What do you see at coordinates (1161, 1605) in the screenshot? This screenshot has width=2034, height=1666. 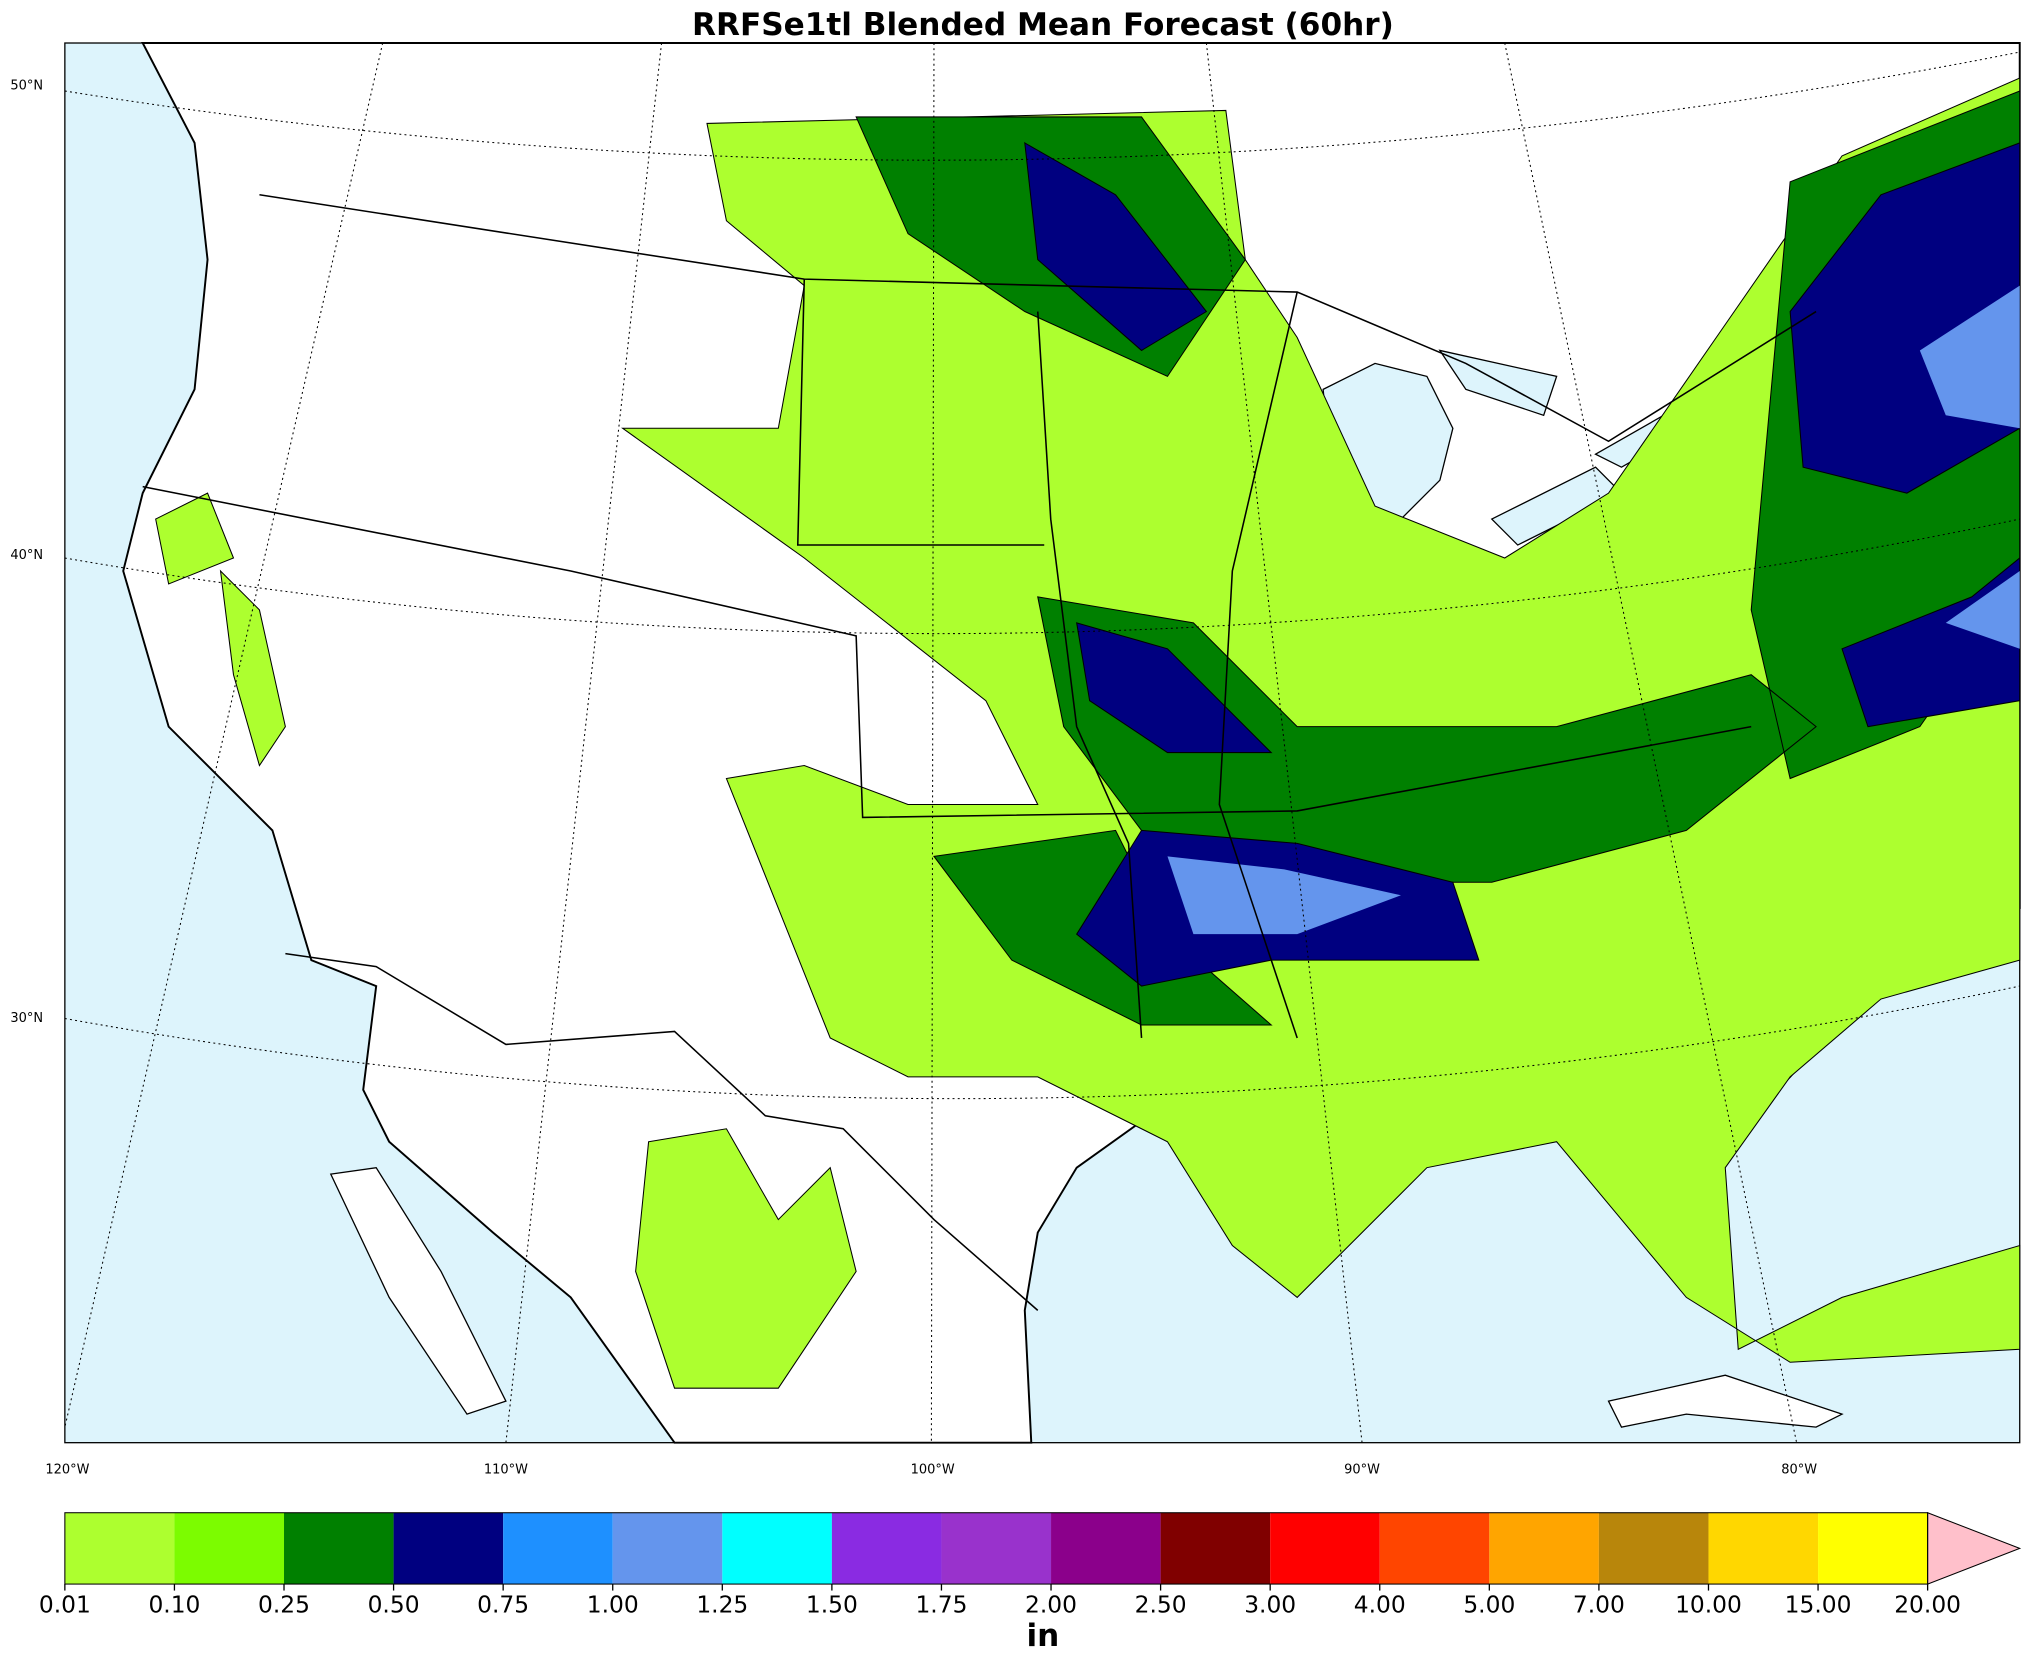 I see `colorbar-tick-label: 2.50` at bounding box center [1161, 1605].